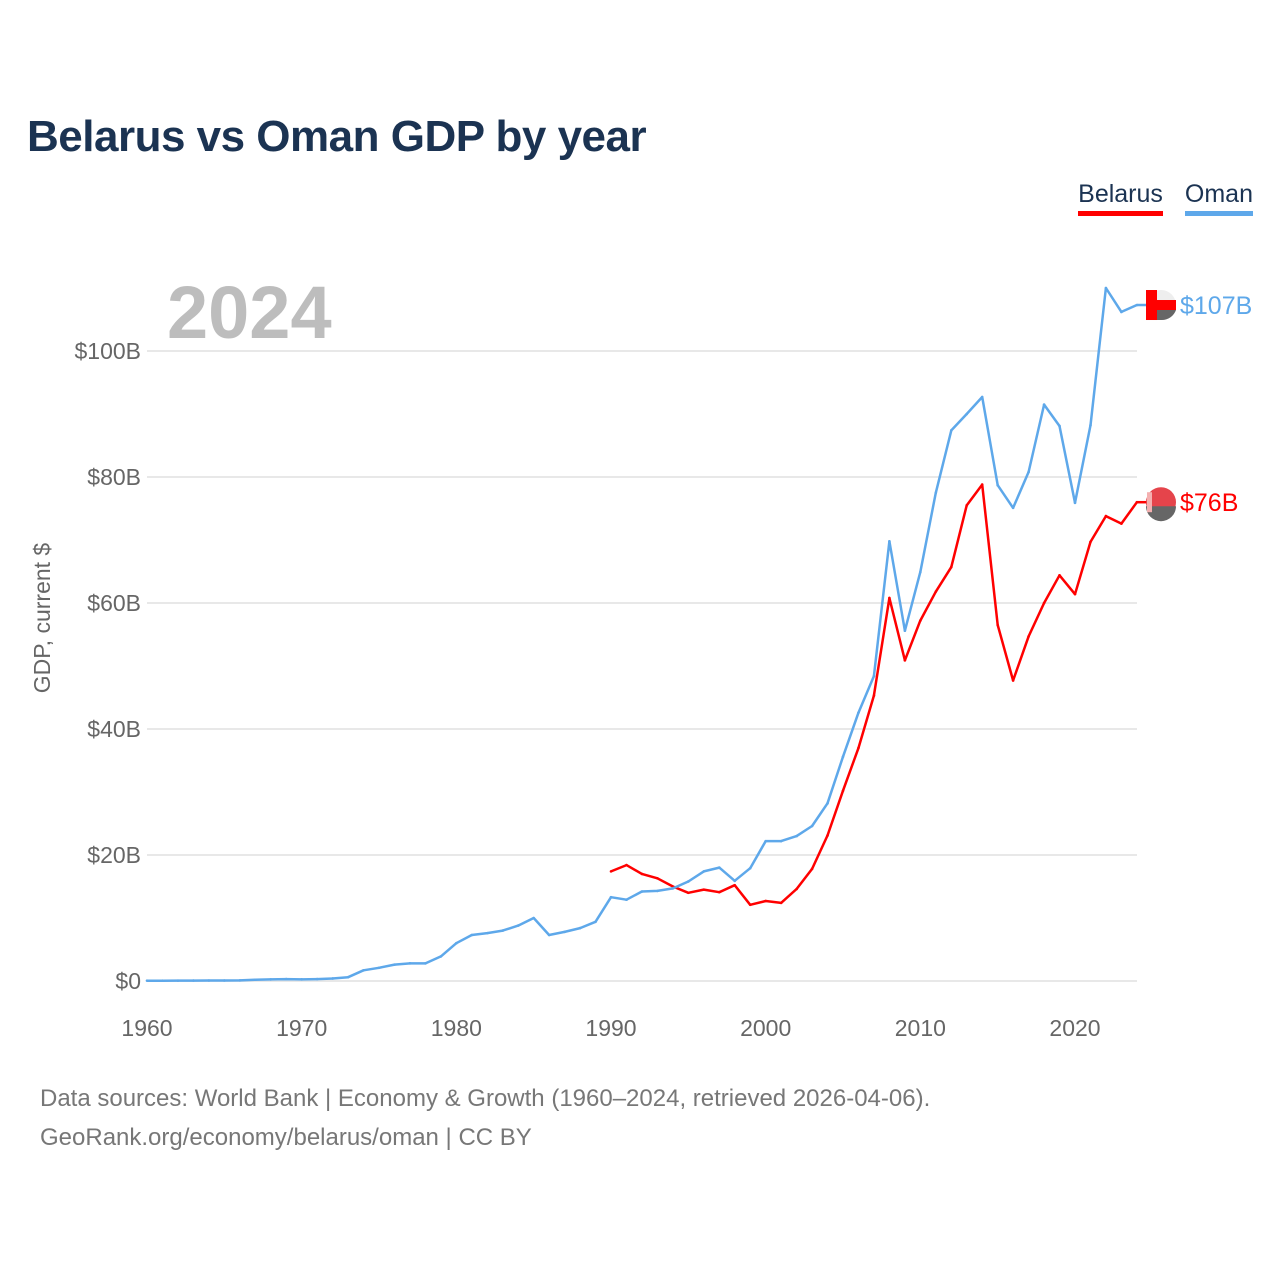 Image resolution: width=1280 pixels, height=1280 pixels. Describe the element at coordinates (128, 981) in the screenshot. I see `y-tick-label: $0` at that location.